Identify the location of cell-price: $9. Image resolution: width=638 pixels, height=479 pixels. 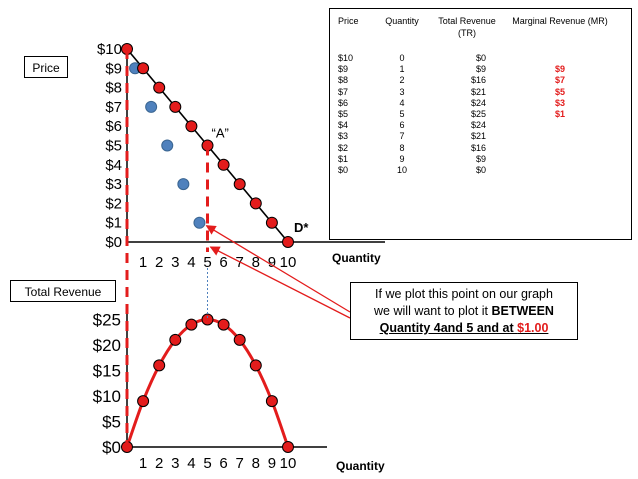
(343, 69).